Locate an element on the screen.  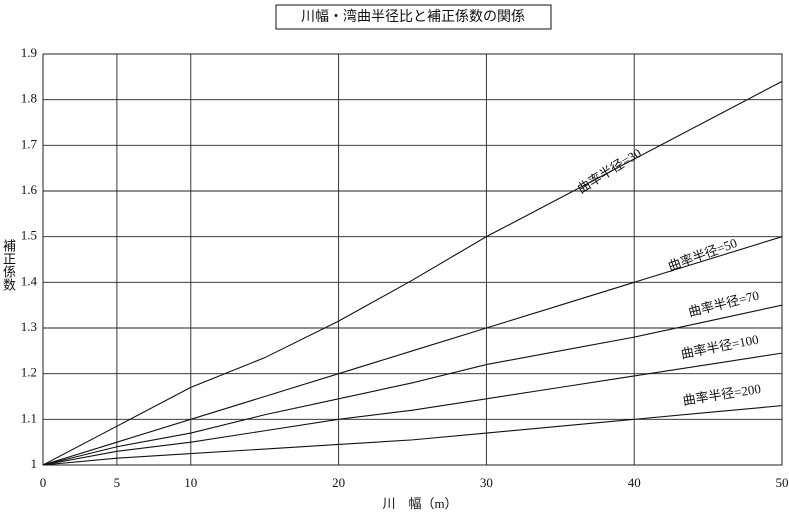
curve is located at coordinates (412, 435).